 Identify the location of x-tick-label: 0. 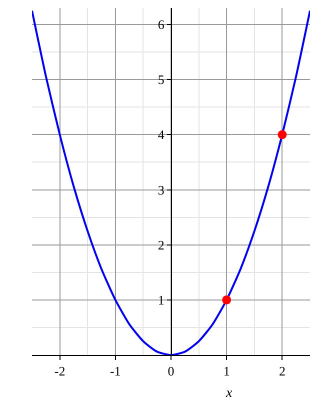
(171, 371).